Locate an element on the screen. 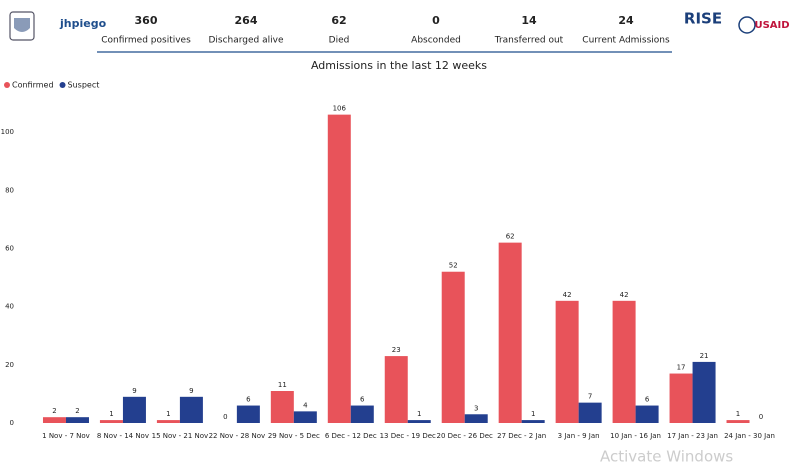  kpi-label: Transferred out is located at coordinates (529, 41).